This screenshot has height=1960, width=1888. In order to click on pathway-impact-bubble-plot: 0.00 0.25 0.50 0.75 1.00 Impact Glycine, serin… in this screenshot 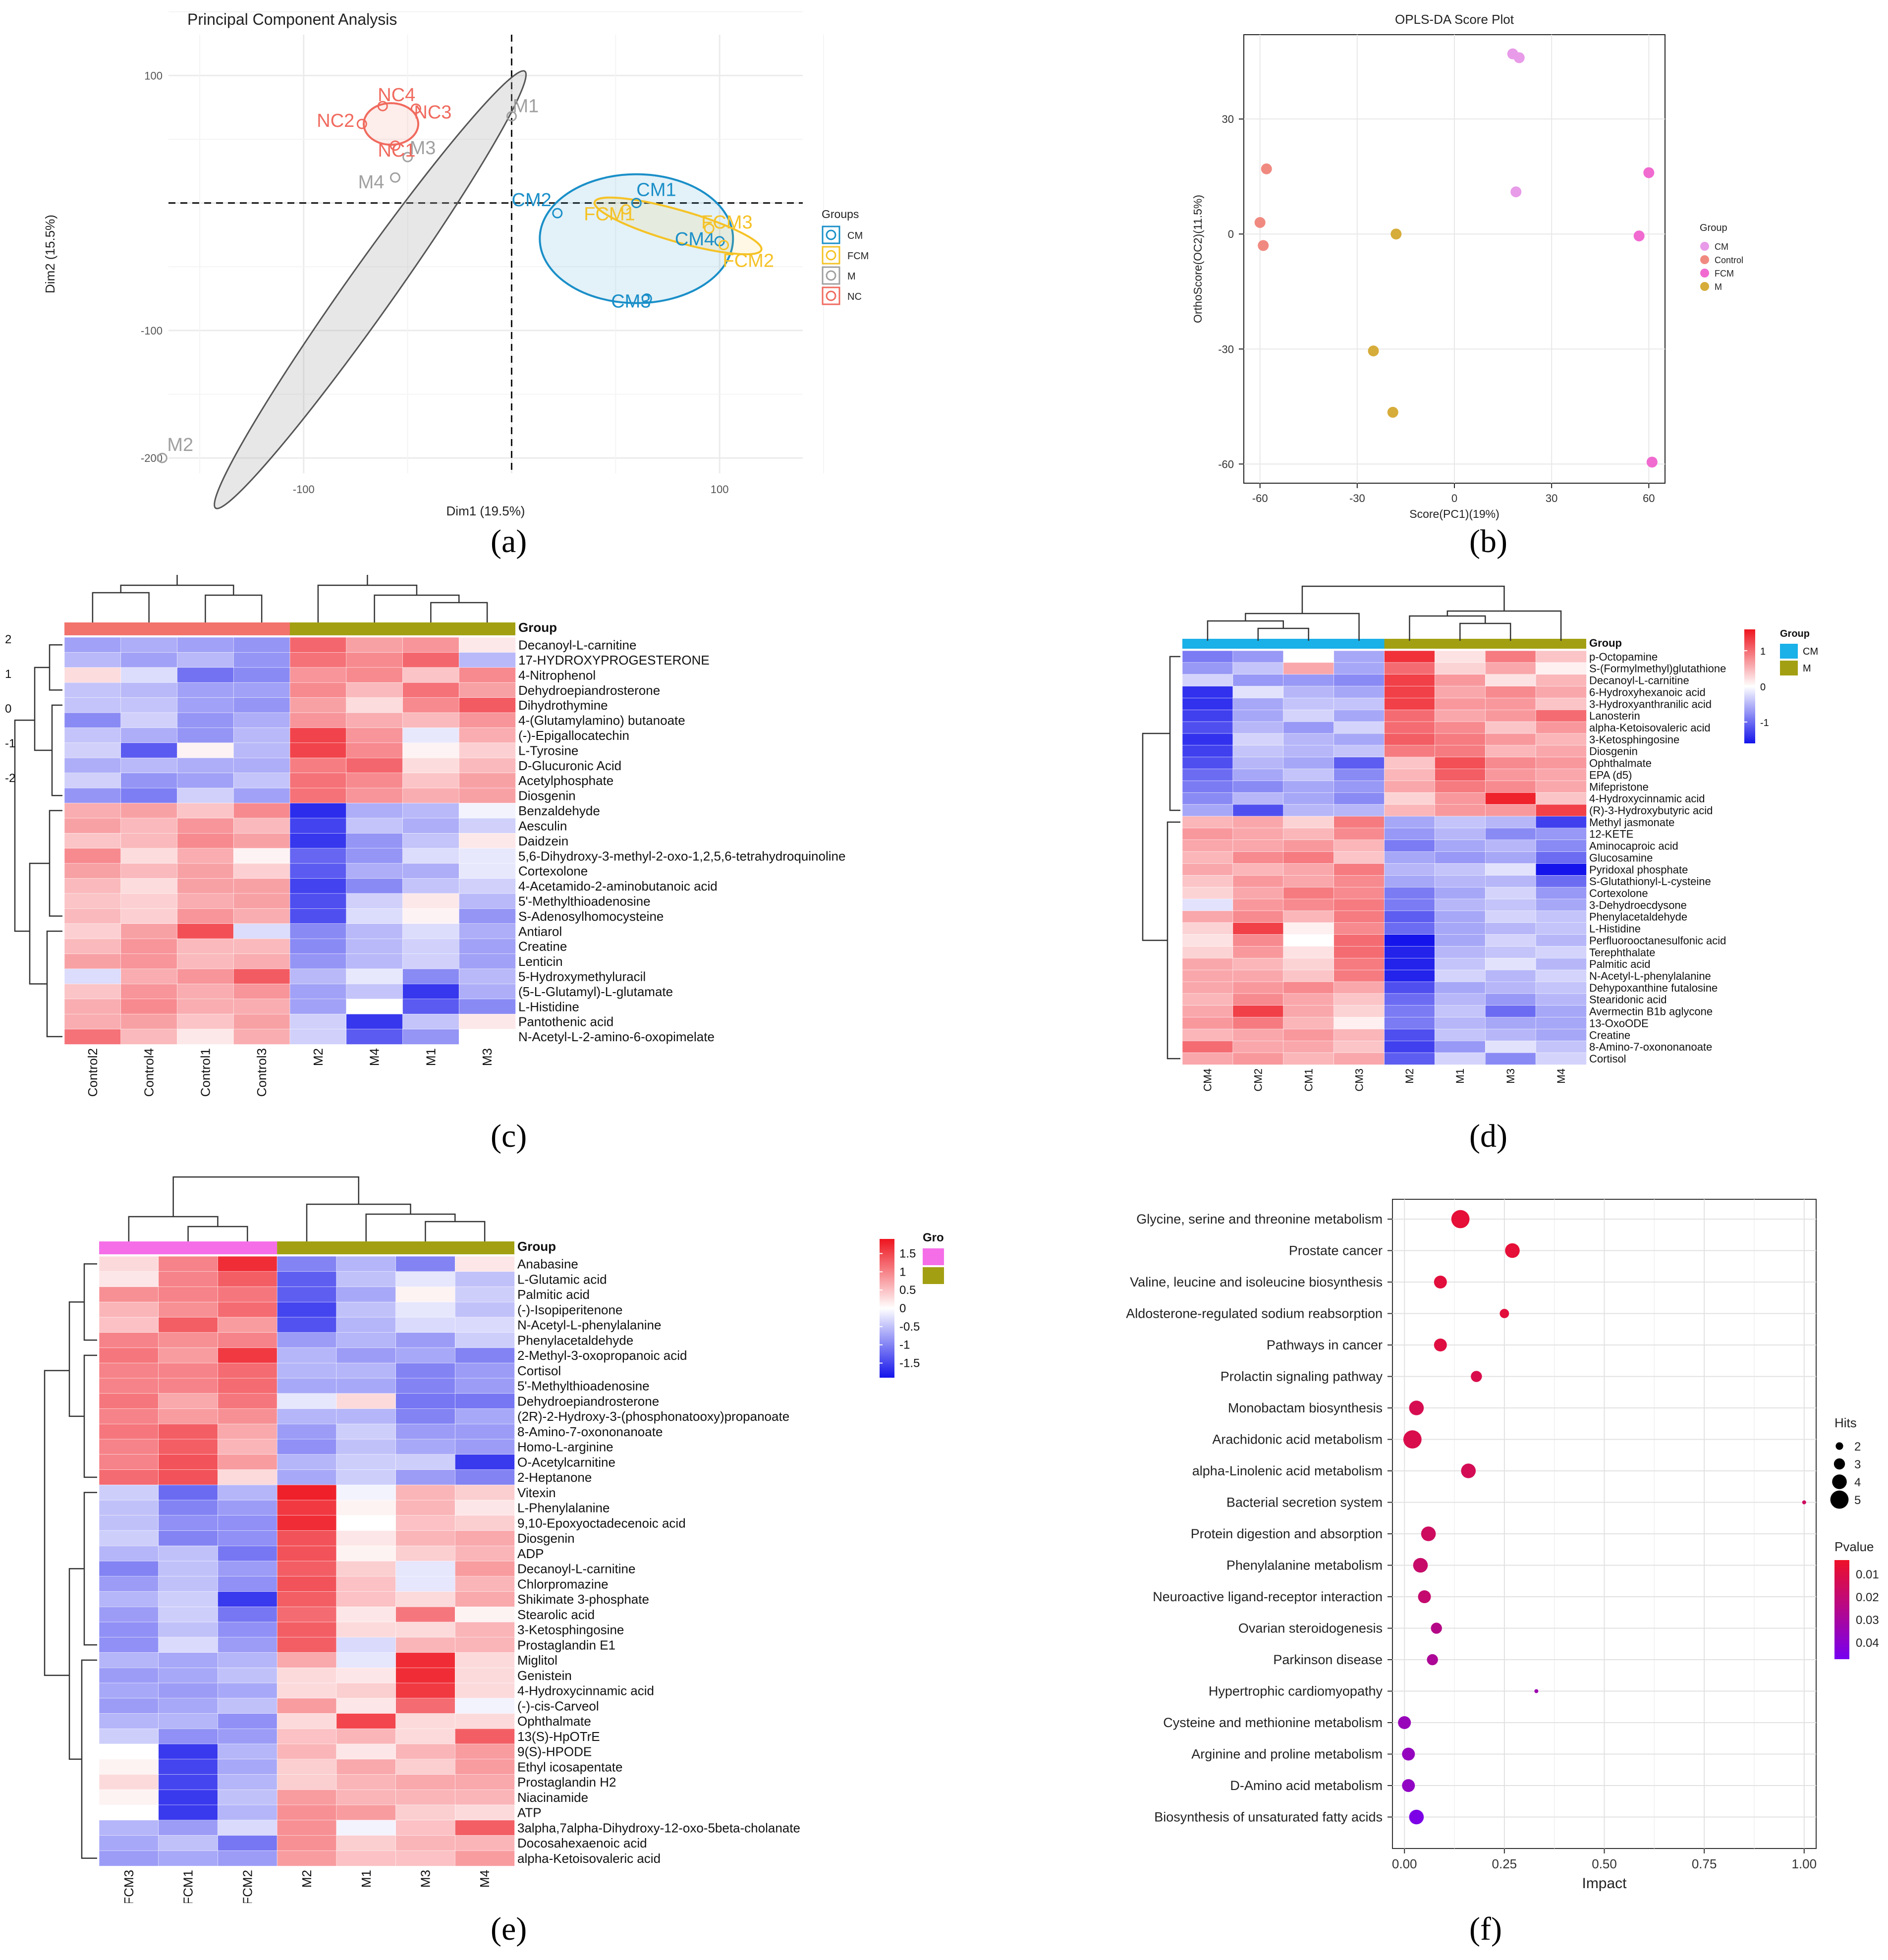, I will do `click(1502, 1545)`.